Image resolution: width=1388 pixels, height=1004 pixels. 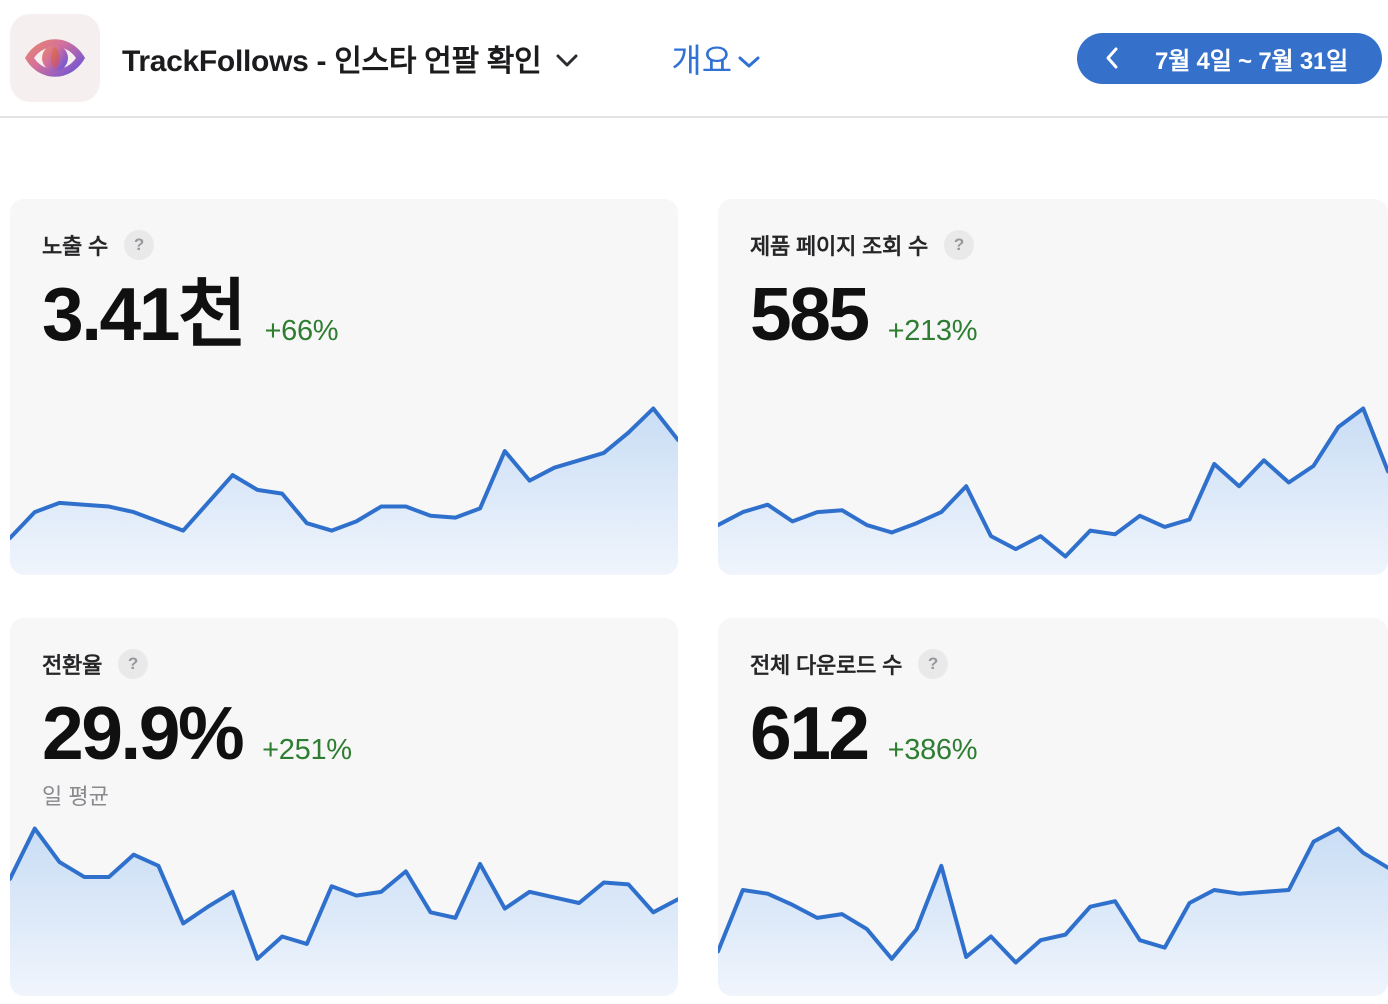 I want to click on metric-value: 3.41천, so click(x=144, y=314).